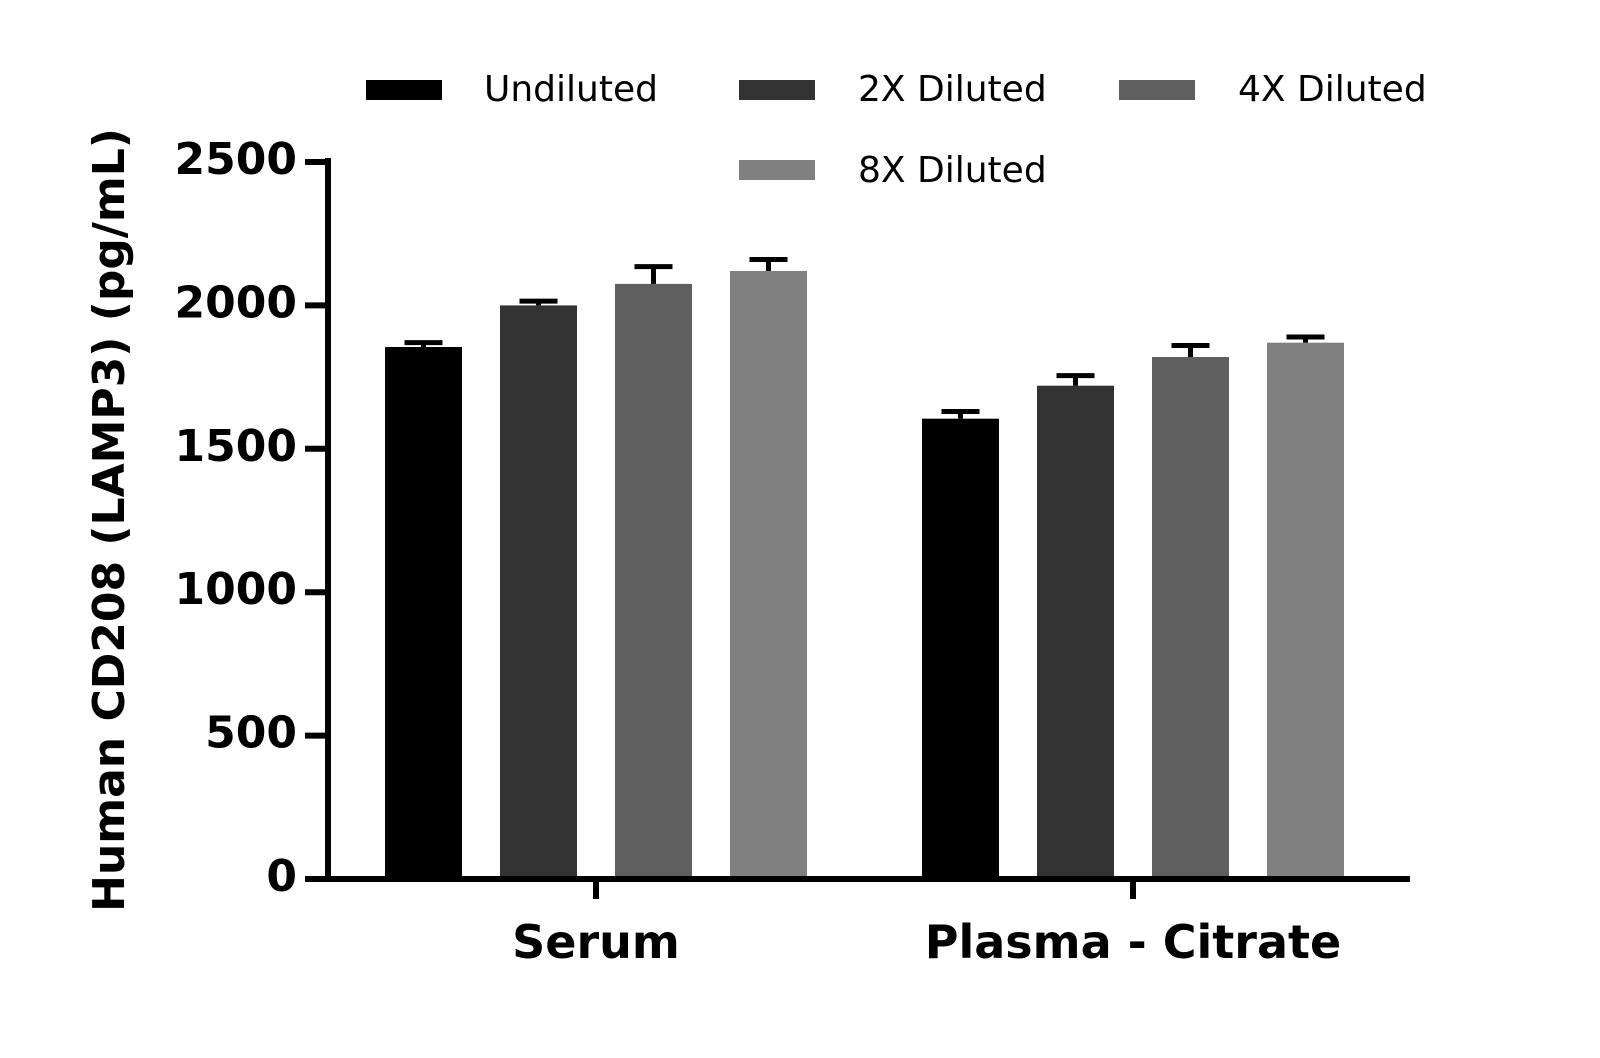  What do you see at coordinates (236, 446) in the screenshot?
I see `y-tick-label: 1500` at bounding box center [236, 446].